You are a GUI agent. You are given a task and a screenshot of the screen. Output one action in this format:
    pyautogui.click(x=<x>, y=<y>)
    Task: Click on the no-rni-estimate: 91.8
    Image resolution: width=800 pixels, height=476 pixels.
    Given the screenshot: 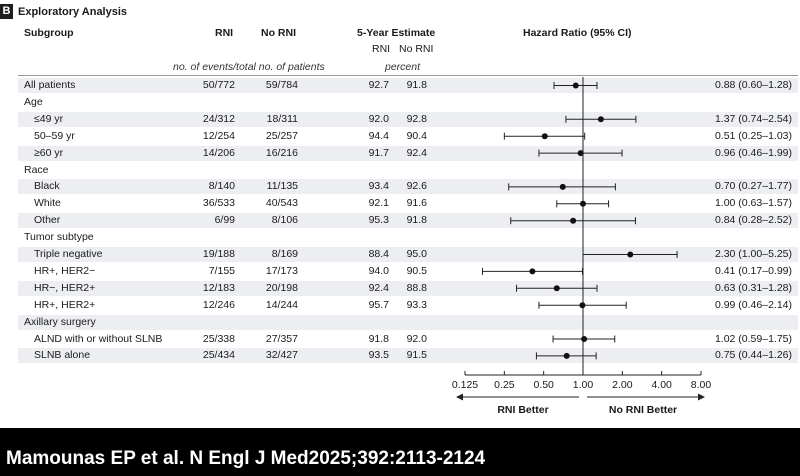 What is the action you would take?
    pyautogui.click(x=416, y=220)
    